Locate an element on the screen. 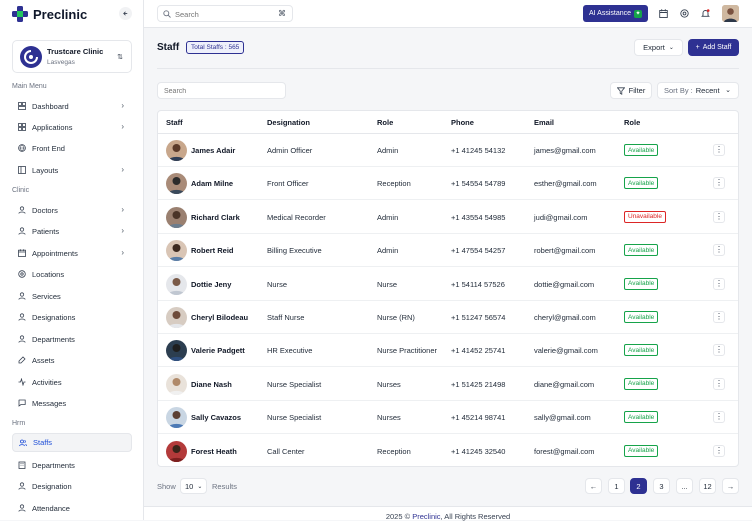 The image size is (752, 521). user-icon is located at coordinates (22, 317).